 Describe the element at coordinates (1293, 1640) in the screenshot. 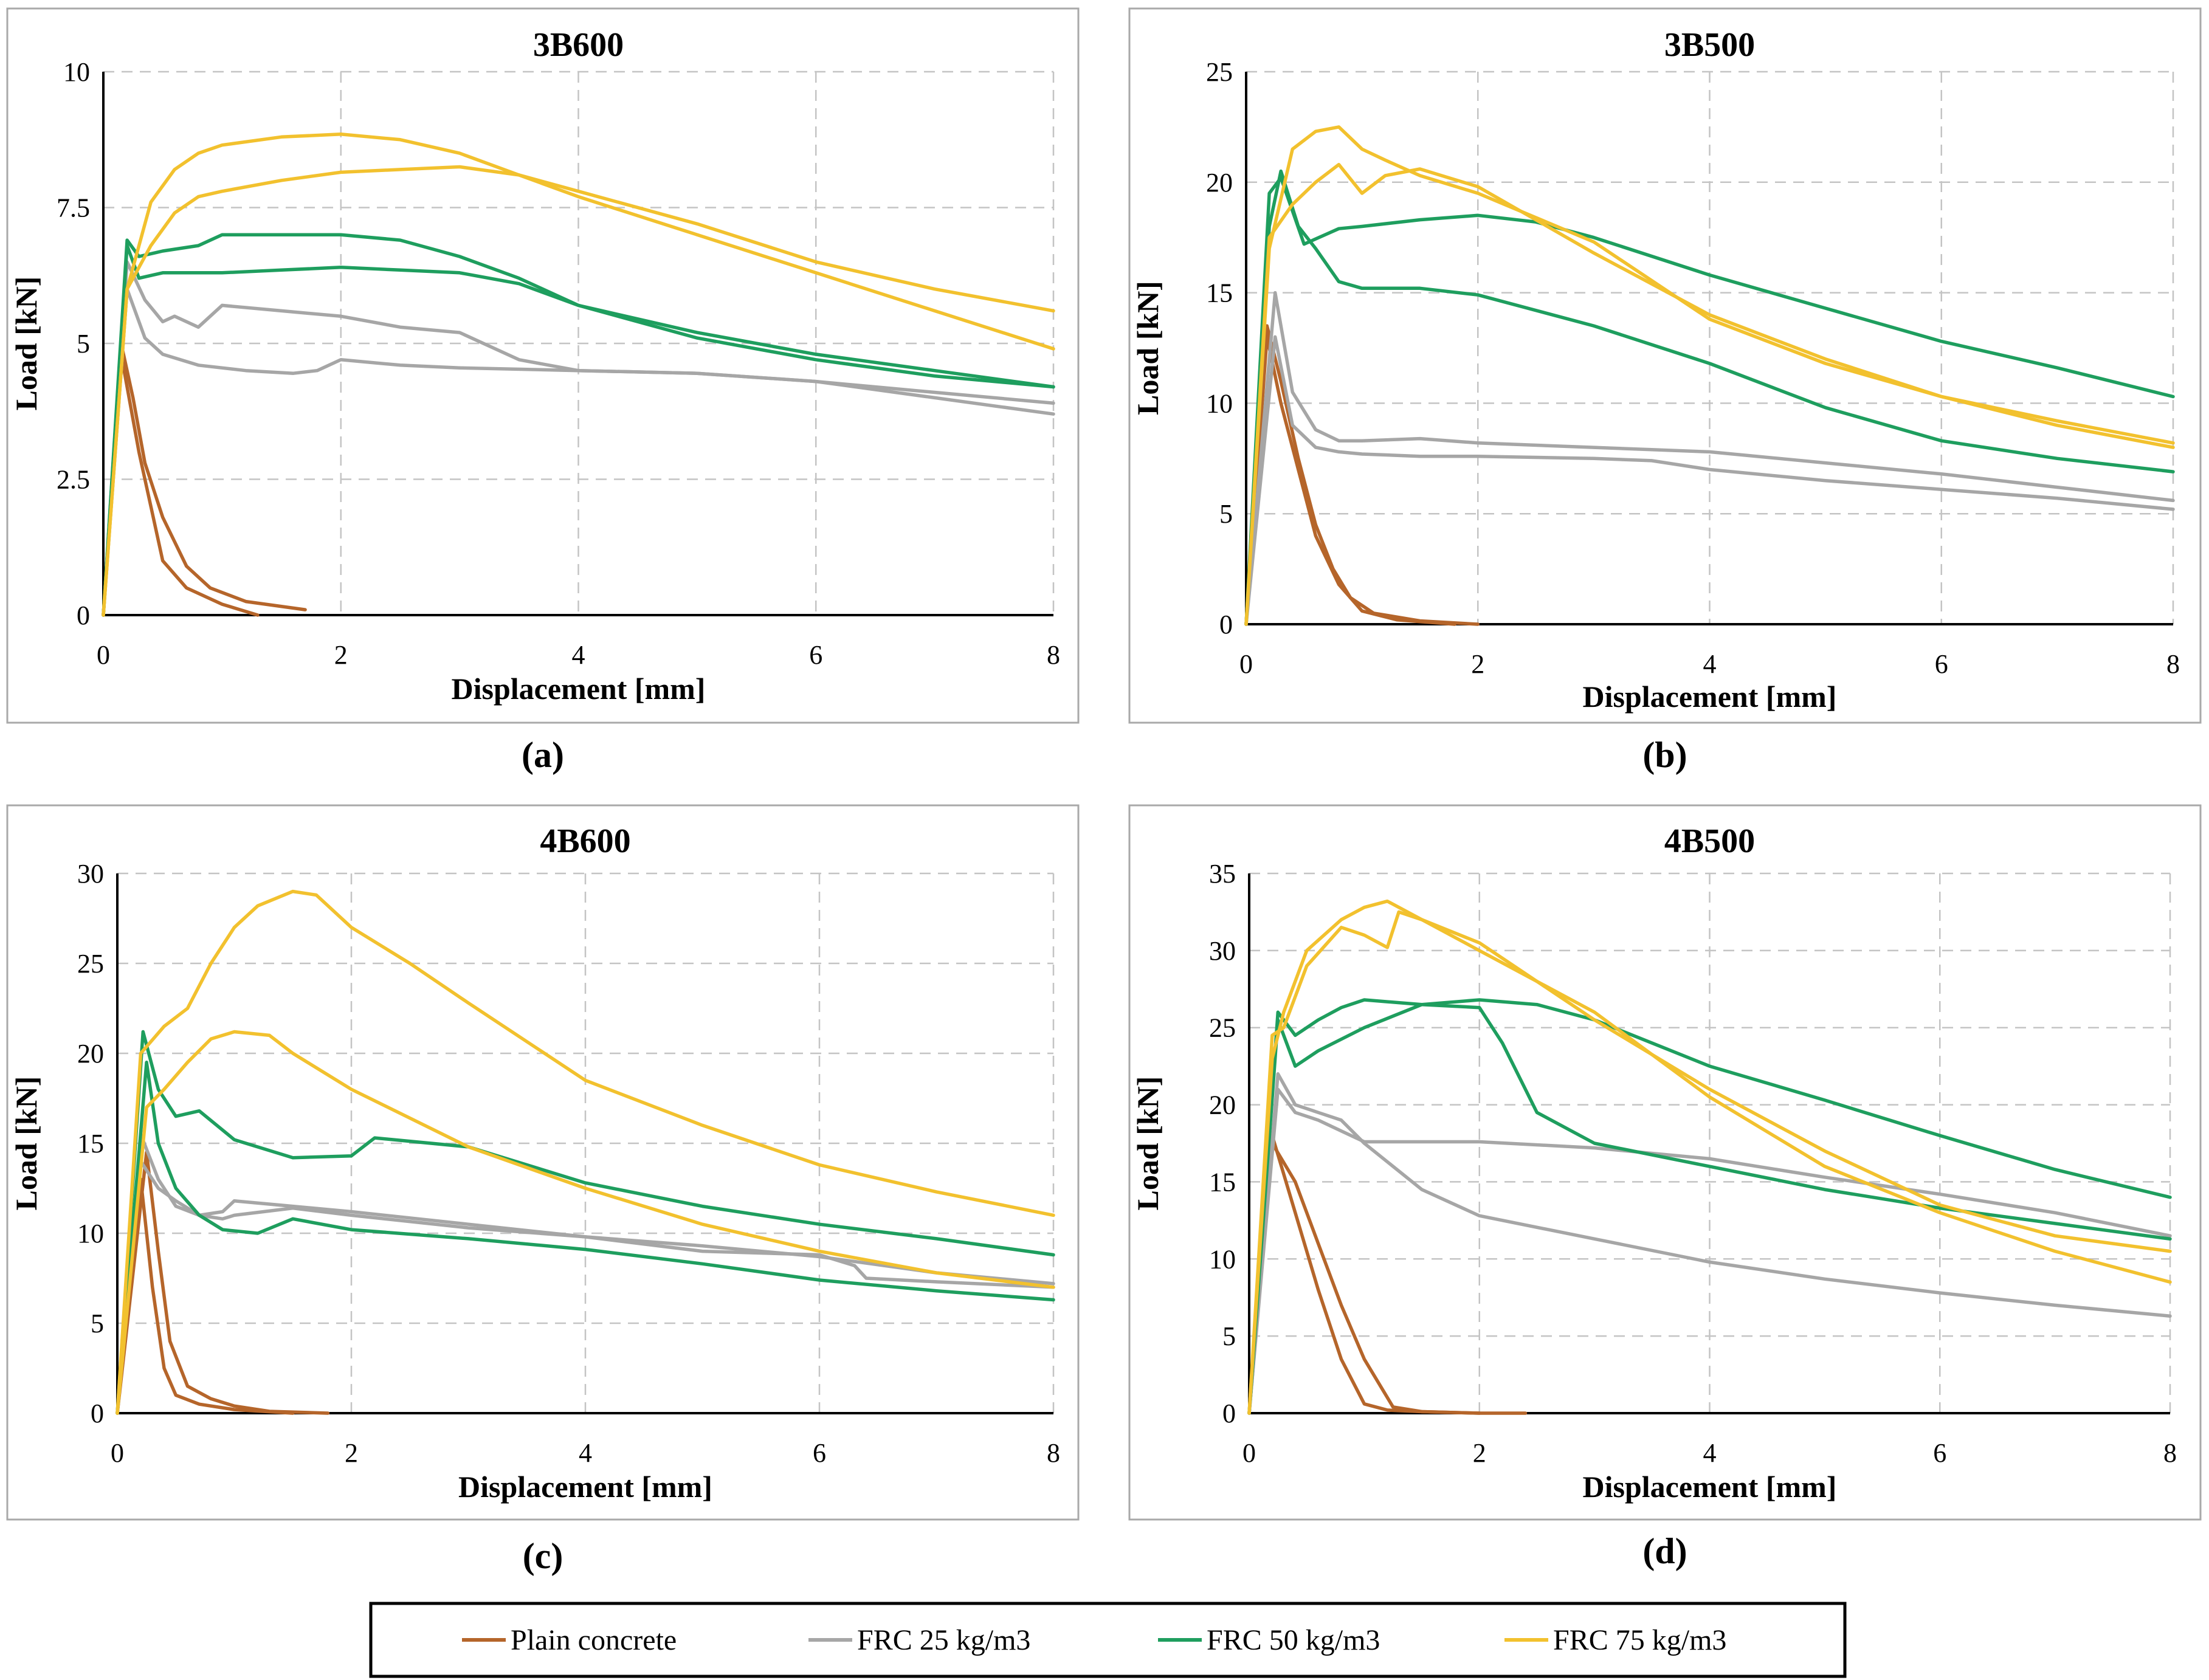

I see `legend-label-frc50: FRC 50 kg/m3` at that location.